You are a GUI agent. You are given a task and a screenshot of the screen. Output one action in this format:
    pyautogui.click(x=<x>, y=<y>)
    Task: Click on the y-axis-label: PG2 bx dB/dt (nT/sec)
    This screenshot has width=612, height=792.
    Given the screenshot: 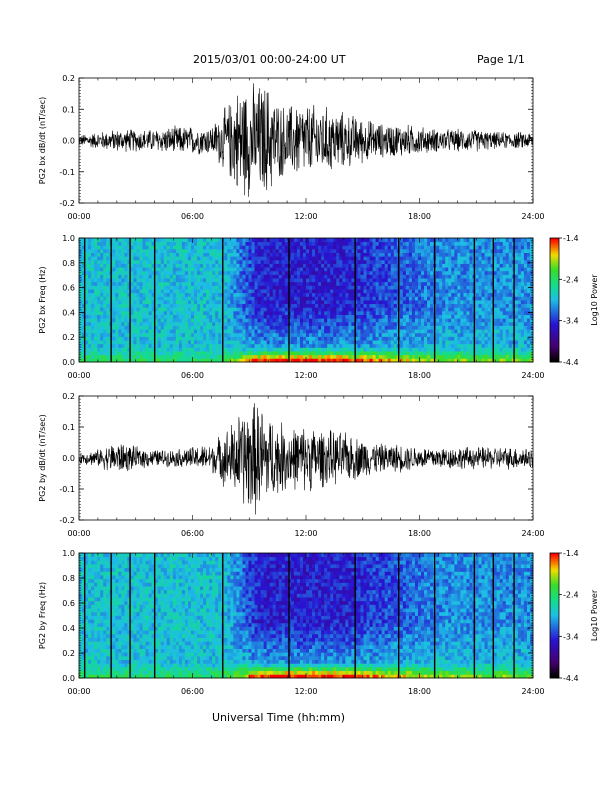 What is the action you would take?
    pyautogui.click(x=42, y=140)
    